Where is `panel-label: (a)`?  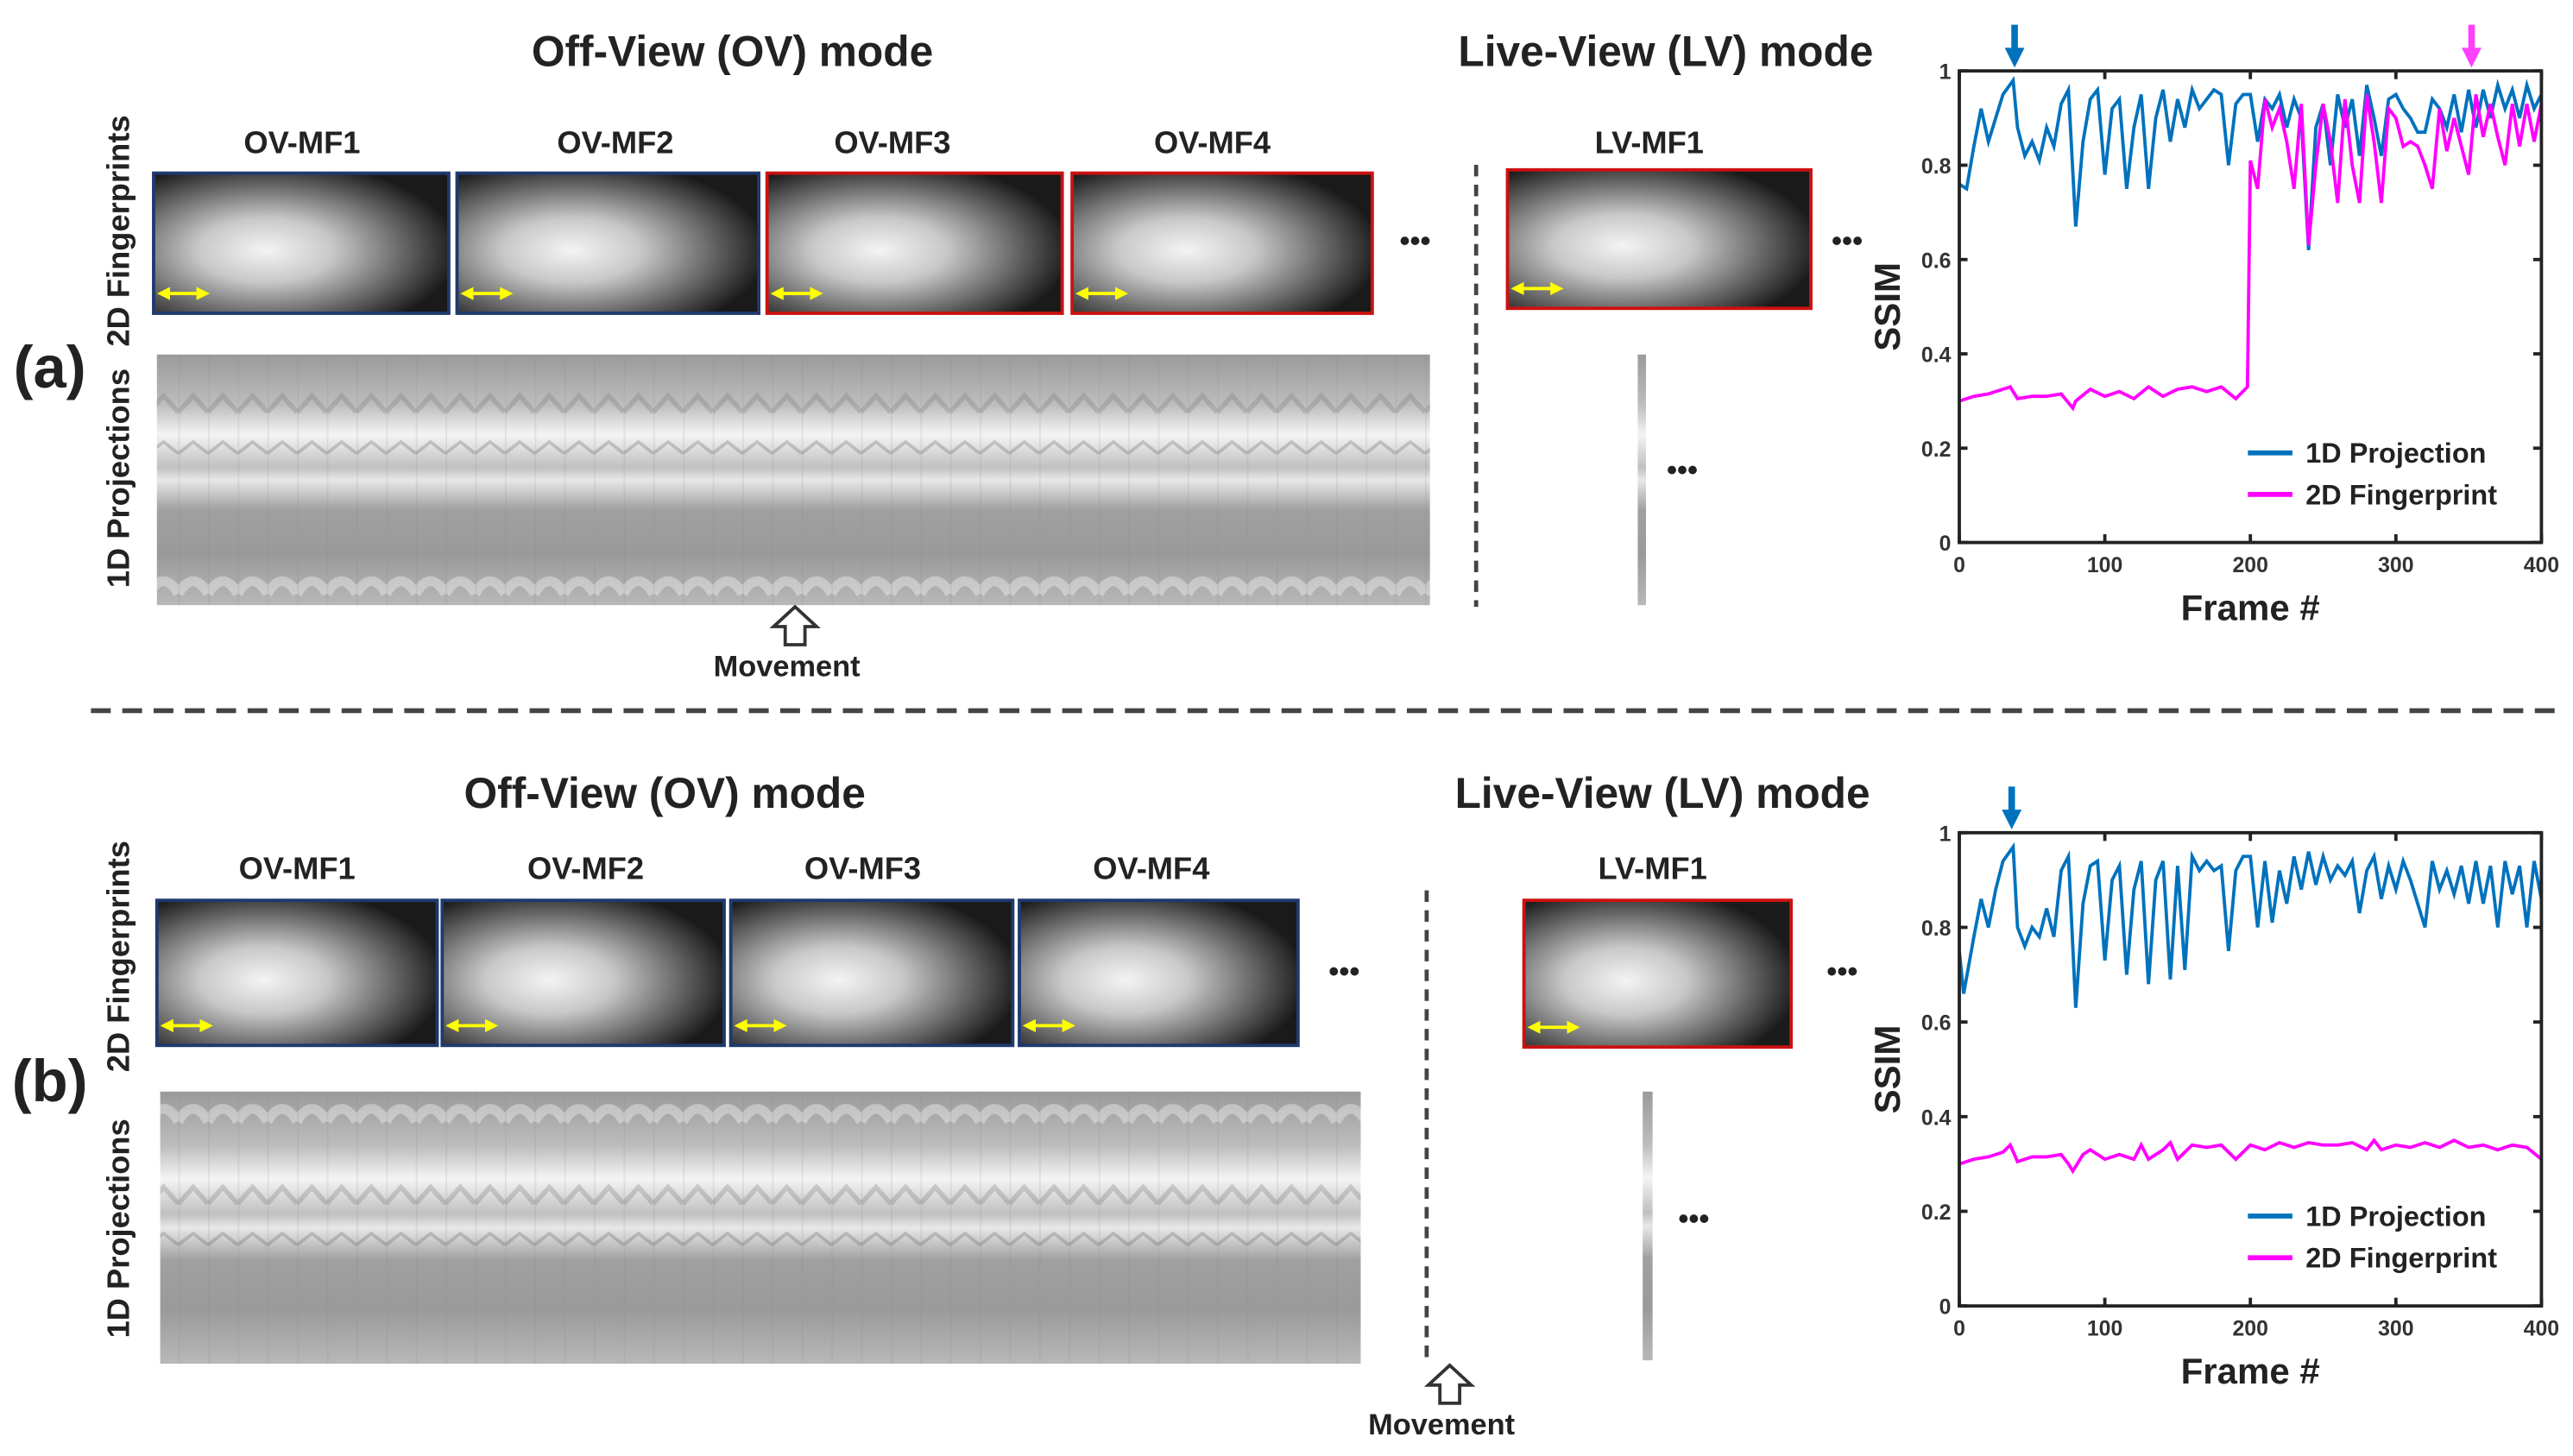 panel-label: (a) is located at coordinates (50, 367).